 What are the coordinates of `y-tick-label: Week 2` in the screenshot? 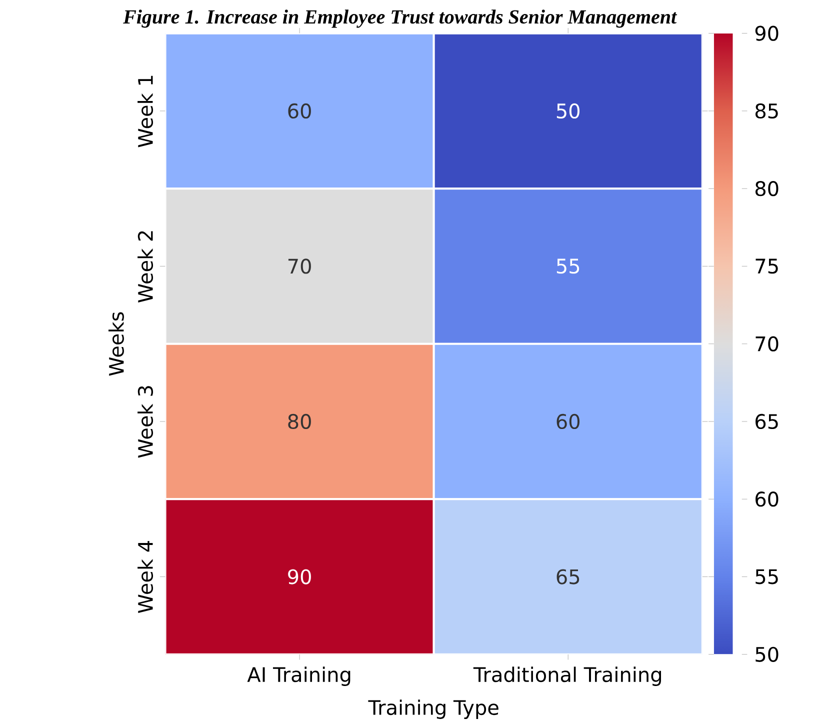 It's located at (146, 267).